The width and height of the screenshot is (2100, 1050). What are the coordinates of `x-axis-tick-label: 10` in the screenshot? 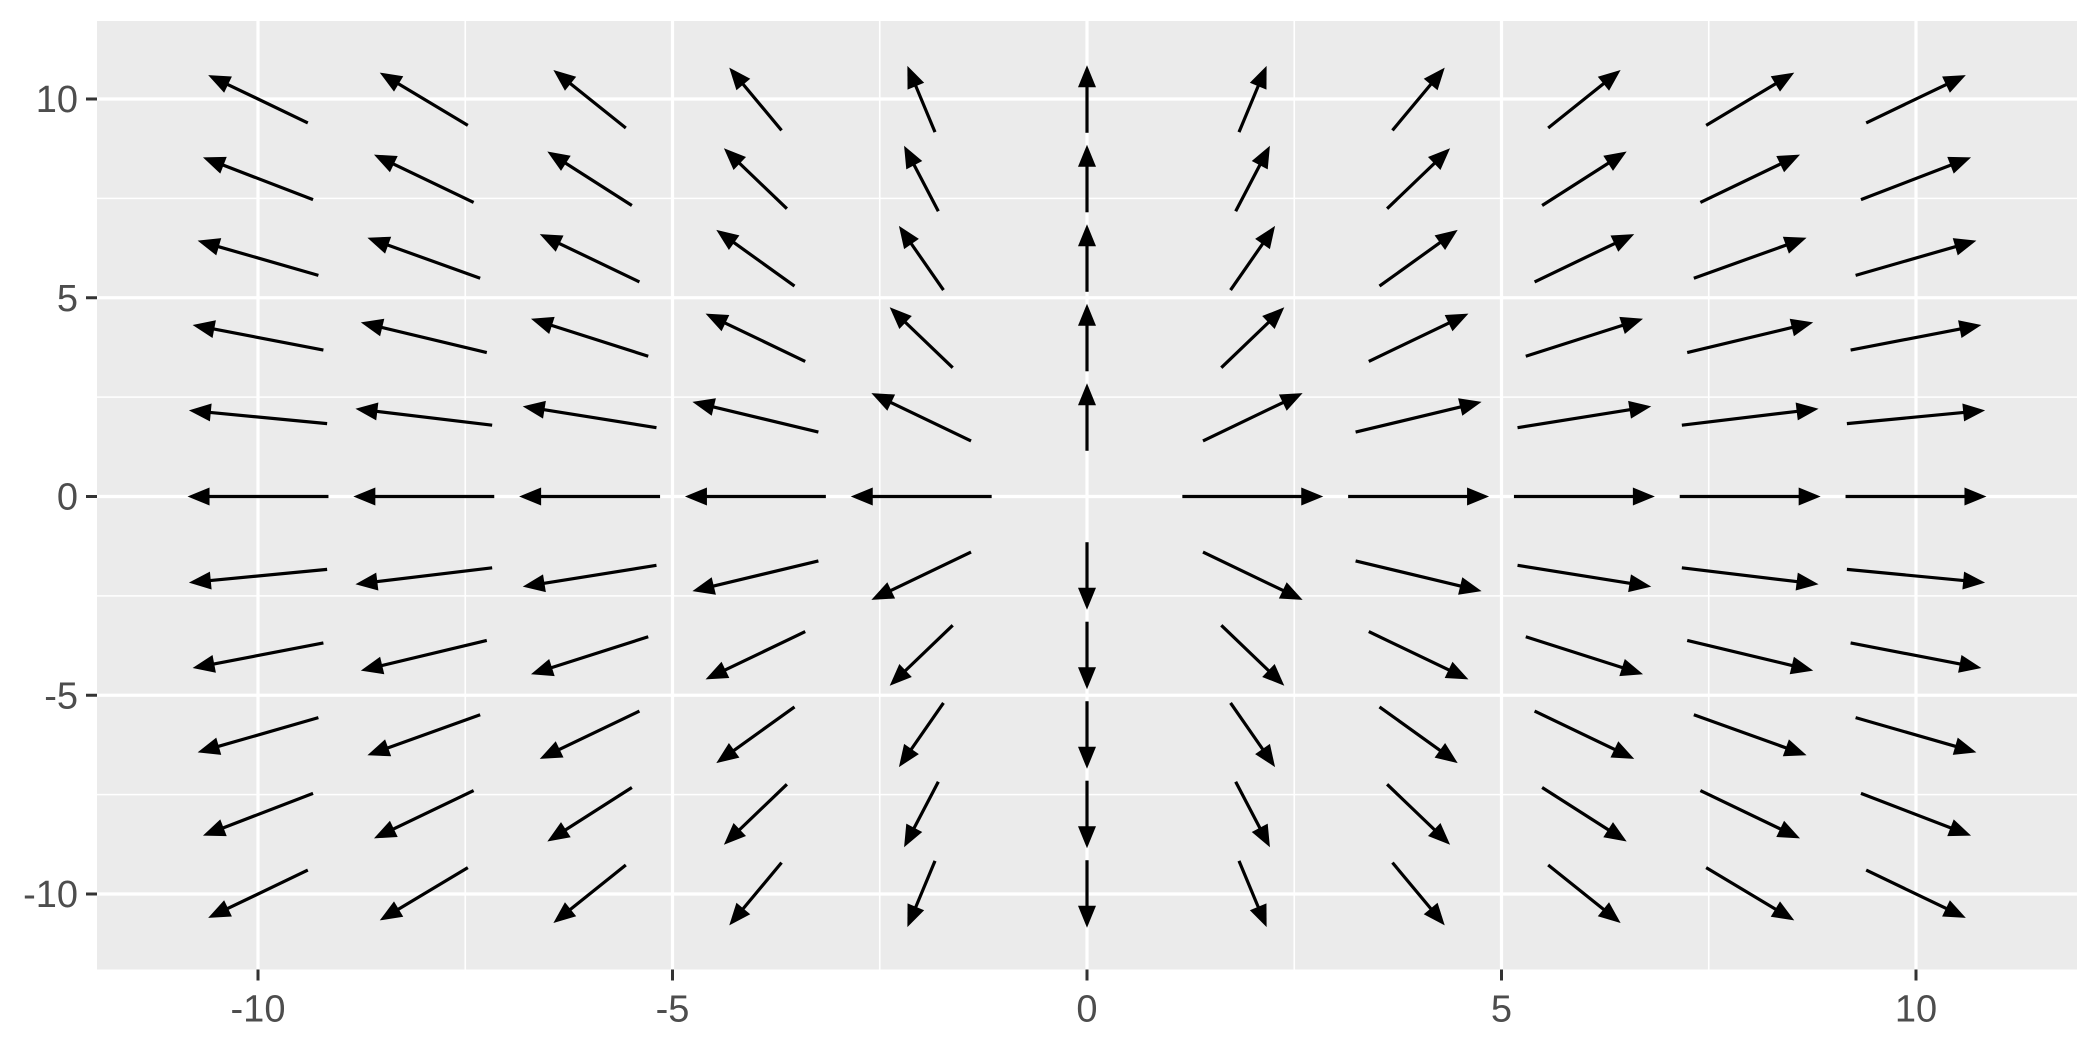 It's located at (1916, 1010).